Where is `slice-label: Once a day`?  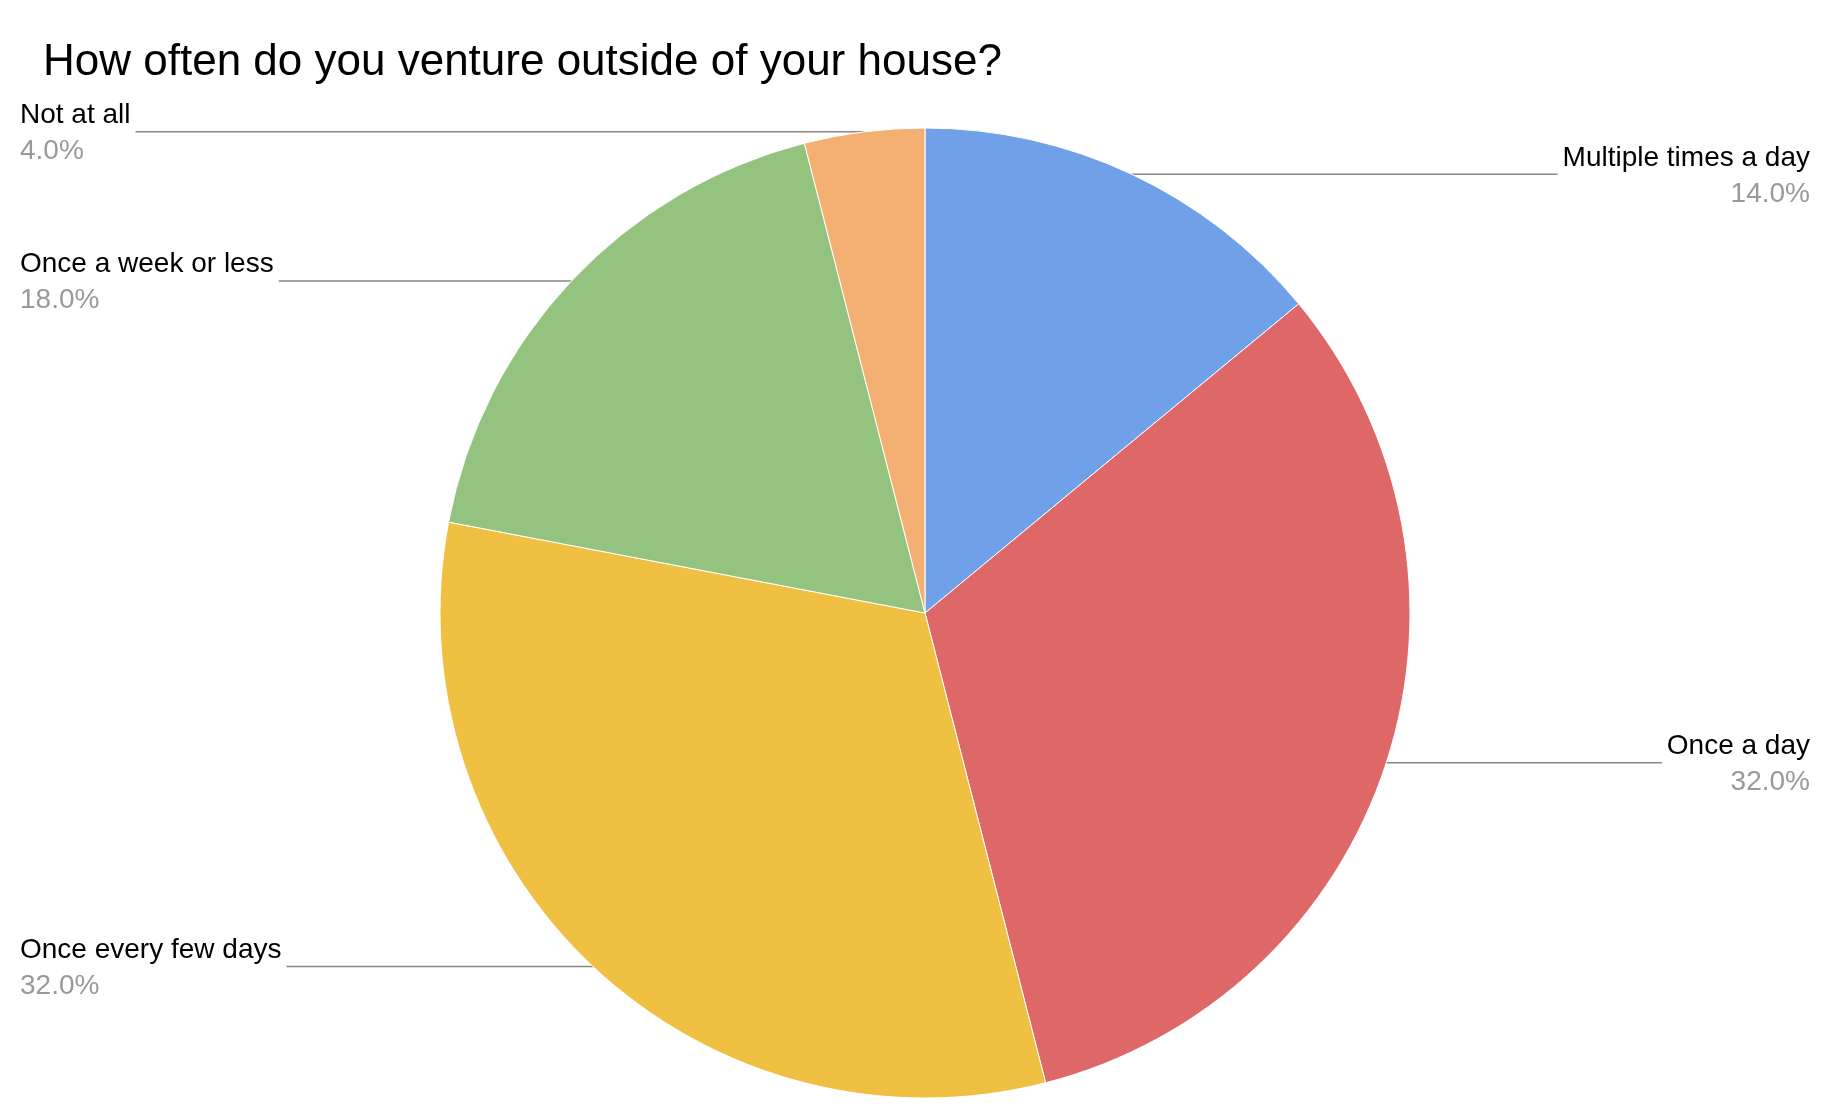 slice-label: Once a day is located at coordinates (1738, 745).